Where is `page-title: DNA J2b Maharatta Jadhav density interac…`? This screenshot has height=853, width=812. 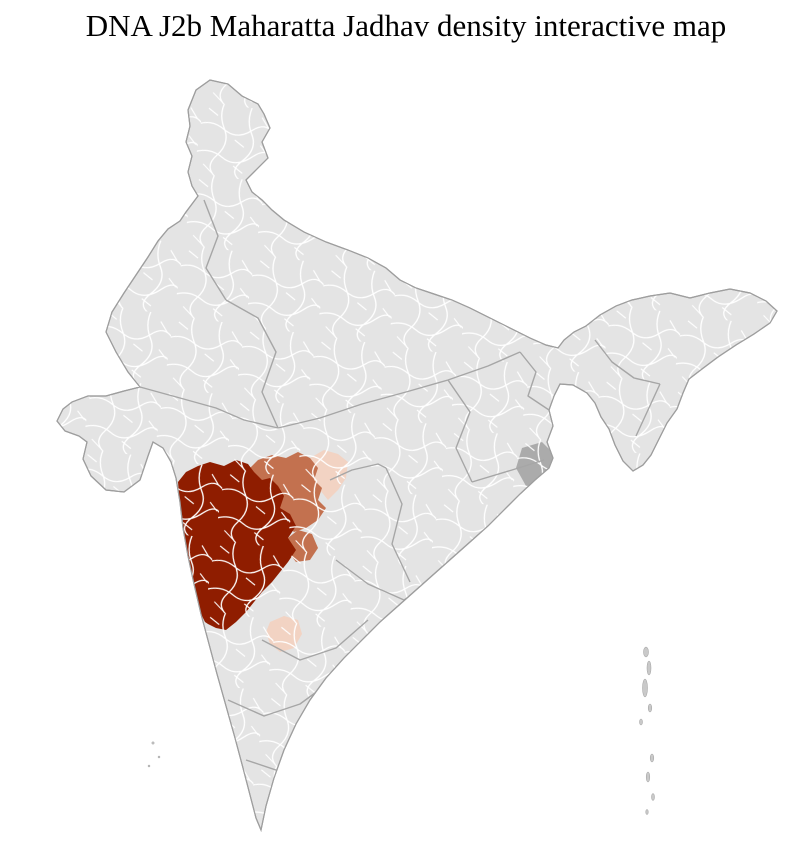 page-title: DNA J2b Maharatta Jadhav density interac… is located at coordinates (406, 25).